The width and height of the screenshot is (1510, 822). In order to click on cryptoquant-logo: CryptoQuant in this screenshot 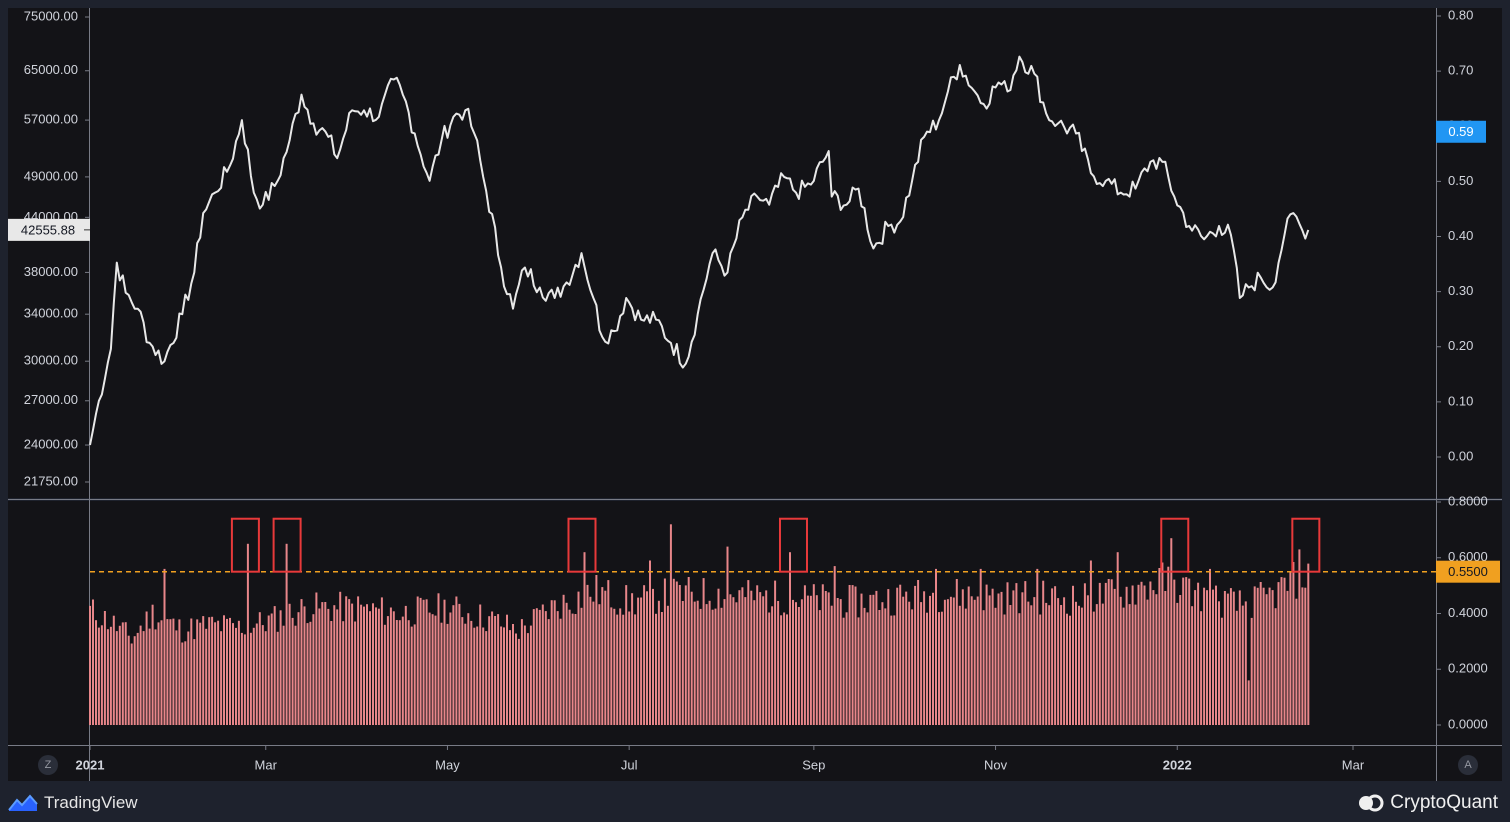, I will do `click(1428, 803)`.